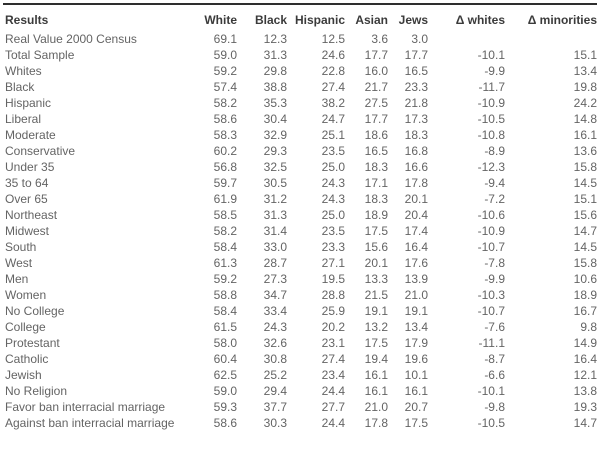  Describe the element at coordinates (40, 151) in the screenshot. I see `row-label: Conservative` at that location.